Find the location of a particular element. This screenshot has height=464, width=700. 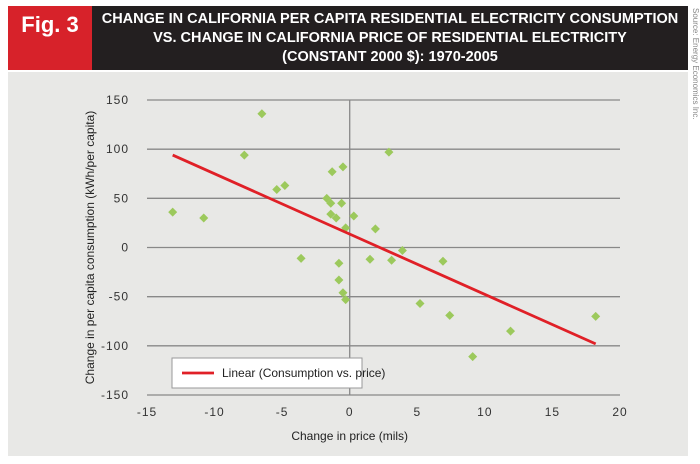

y-tick-label: 0 is located at coordinates (125, 248).